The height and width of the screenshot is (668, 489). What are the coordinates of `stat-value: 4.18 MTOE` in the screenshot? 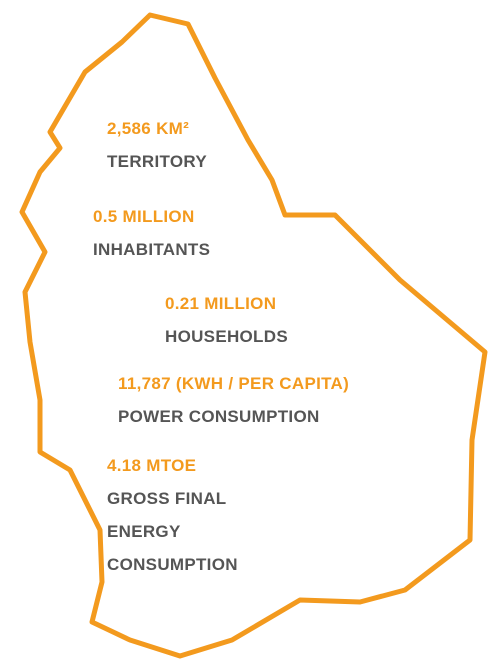 It's located at (152, 465).